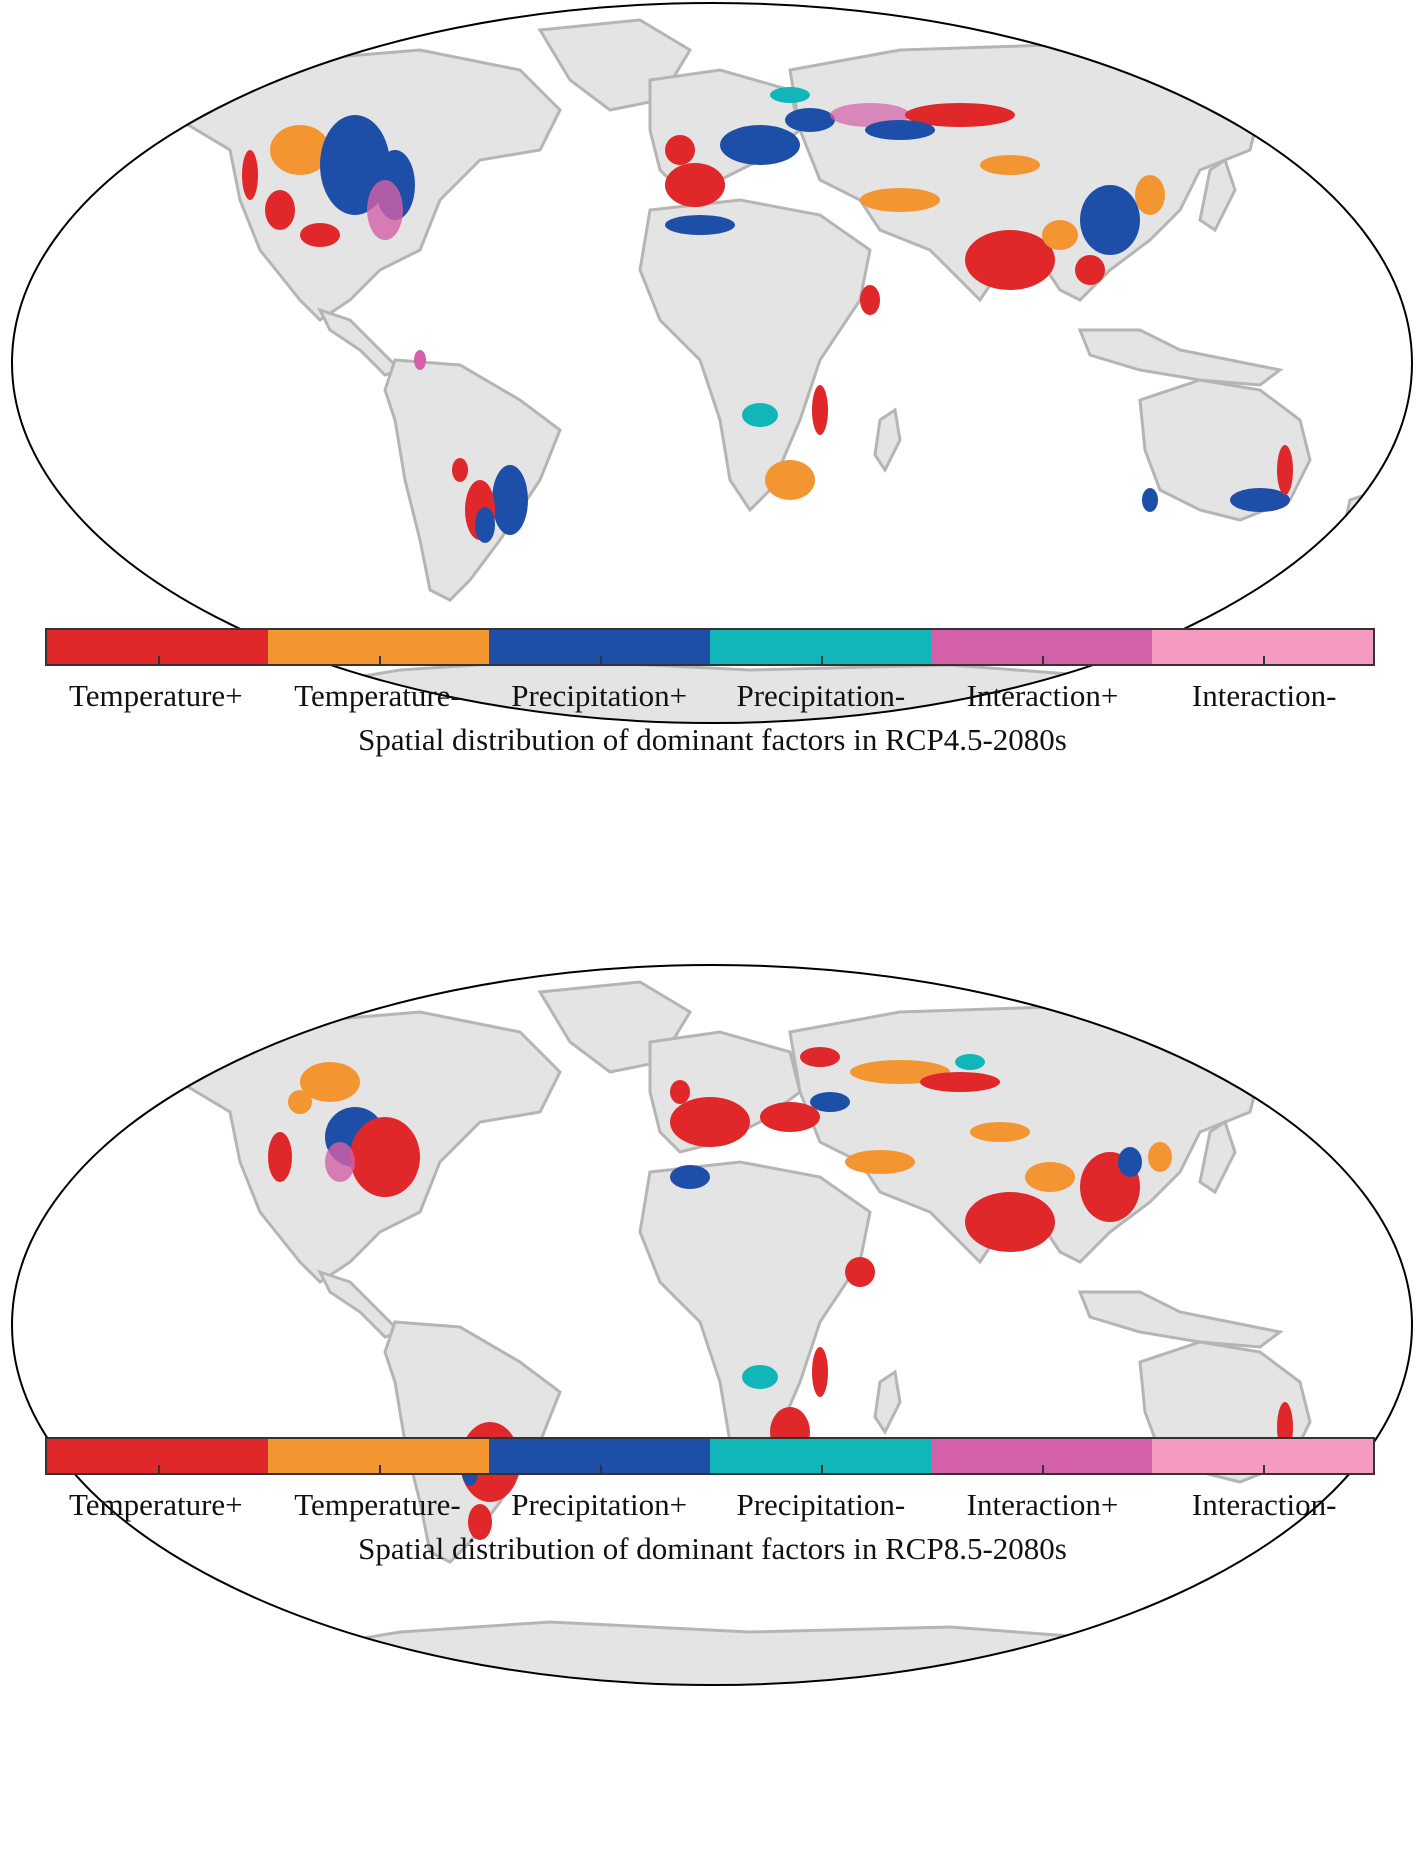  I want to click on colorbar-rcp85, so click(710, 1456).